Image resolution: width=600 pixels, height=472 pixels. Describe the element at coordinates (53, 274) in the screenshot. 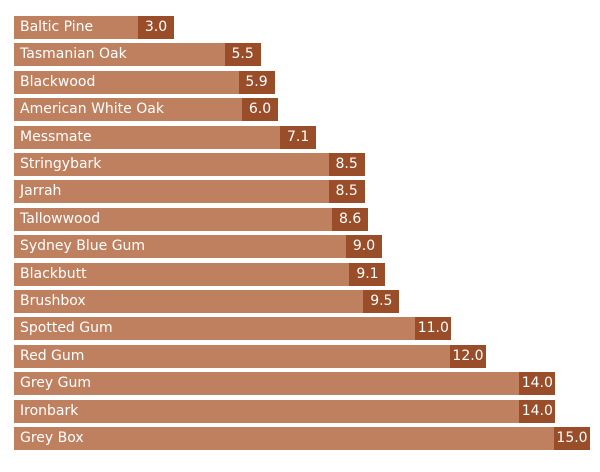

I see `category-label: Blackbutt` at that location.